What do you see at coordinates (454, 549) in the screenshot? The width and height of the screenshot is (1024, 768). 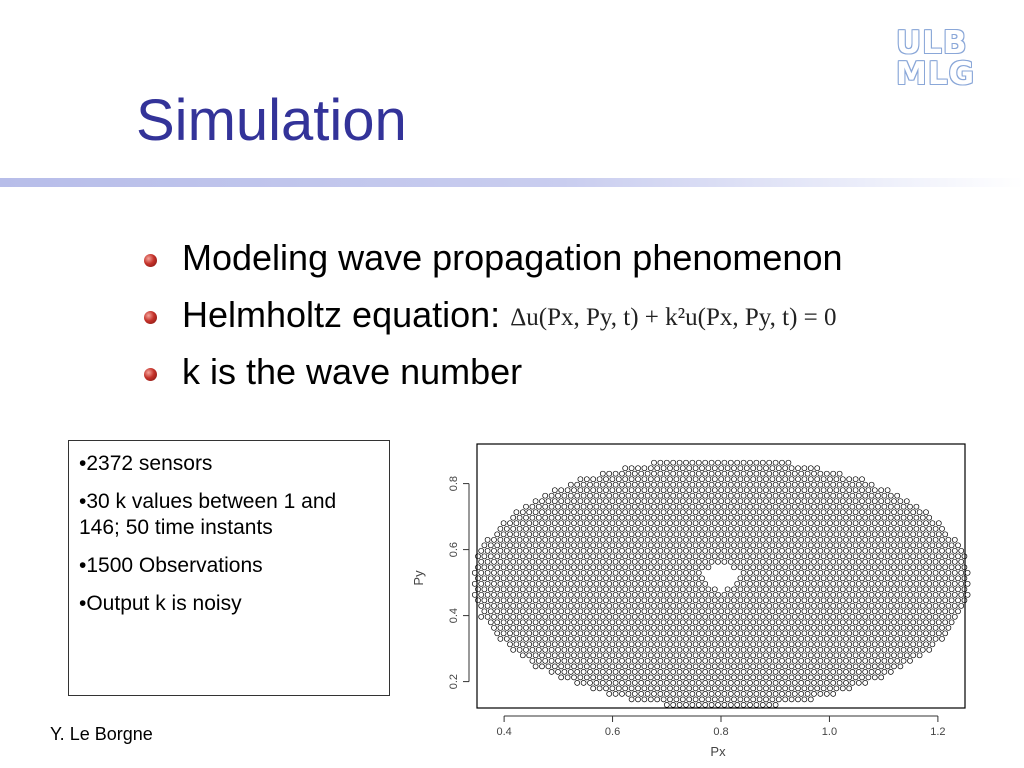 I see `y-tick-label: 0.6` at bounding box center [454, 549].